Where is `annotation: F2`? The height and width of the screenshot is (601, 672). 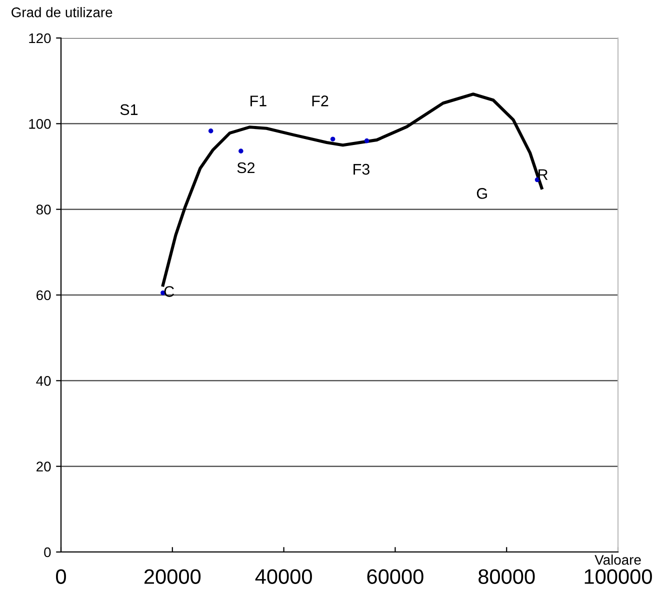 annotation: F2 is located at coordinates (320, 101).